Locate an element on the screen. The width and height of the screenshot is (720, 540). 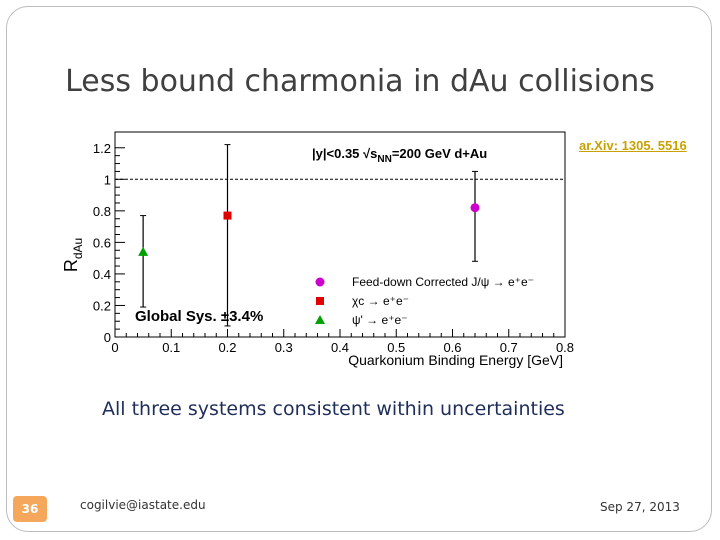
y-axis-label: RdAu is located at coordinates (73, 255).